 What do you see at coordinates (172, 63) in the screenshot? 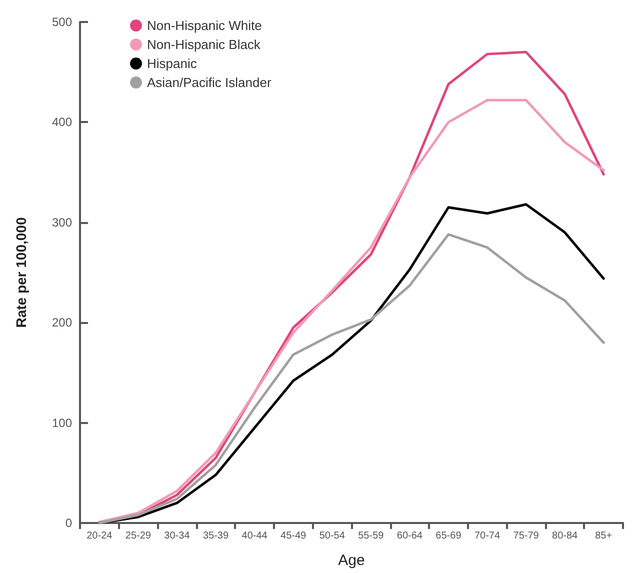
I see `legend-label: Hispanic` at bounding box center [172, 63].